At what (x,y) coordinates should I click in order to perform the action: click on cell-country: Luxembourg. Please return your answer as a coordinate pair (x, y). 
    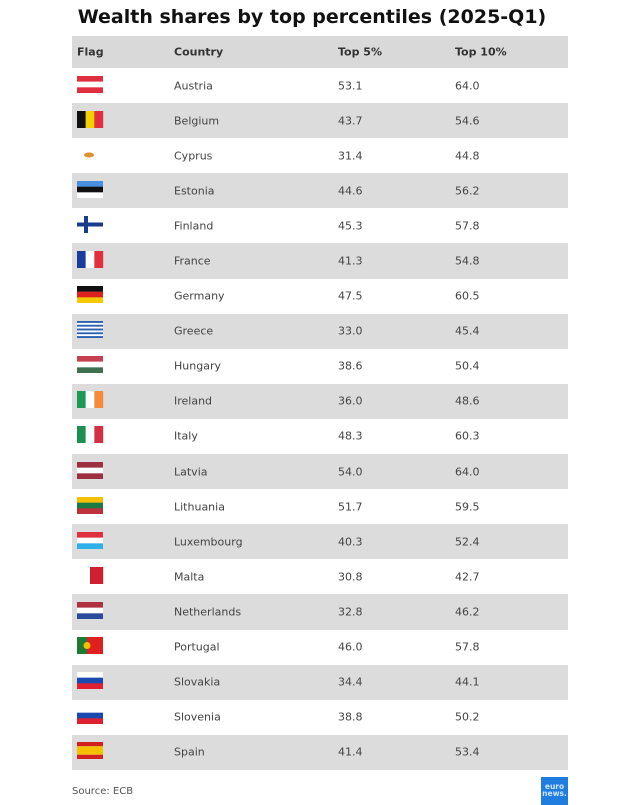
    Looking at the image, I should click on (208, 542).